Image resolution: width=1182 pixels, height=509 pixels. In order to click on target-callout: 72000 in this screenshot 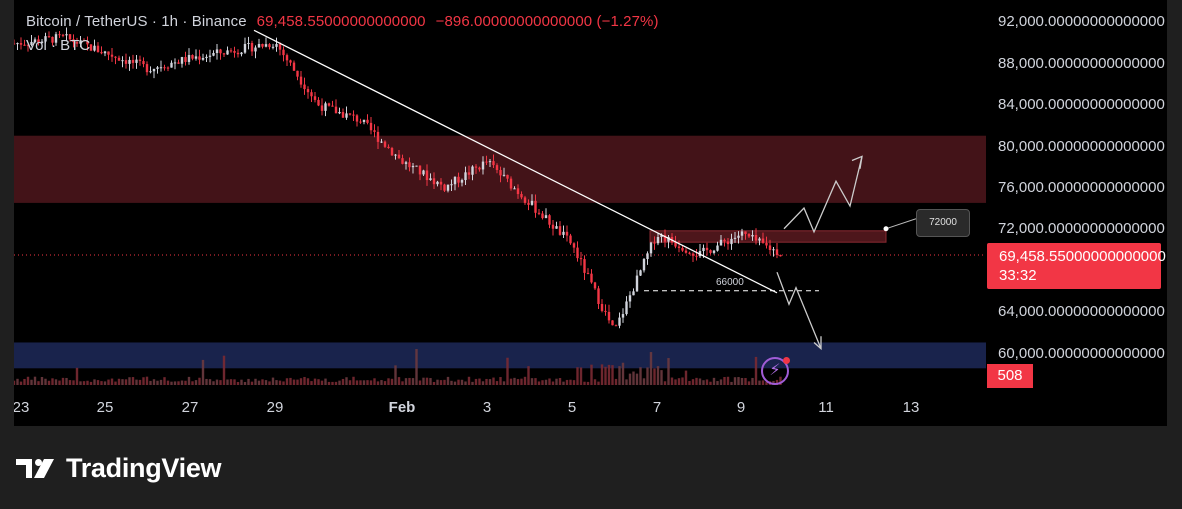, I will do `click(943, 223)`.